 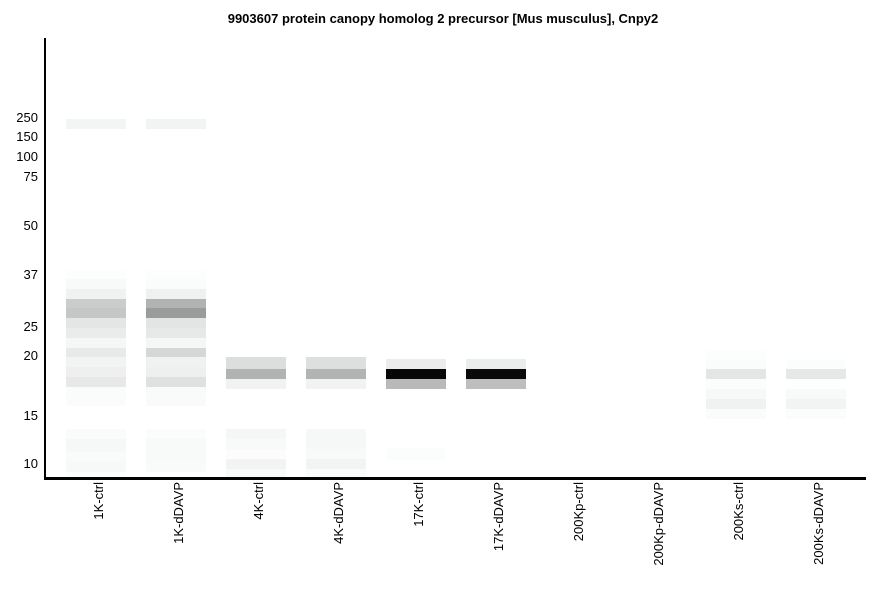 What do you see at coordinates (30, 274) in the screenshot?
I see `y-tick-label-37: 37` at bounding box center [30, 274].